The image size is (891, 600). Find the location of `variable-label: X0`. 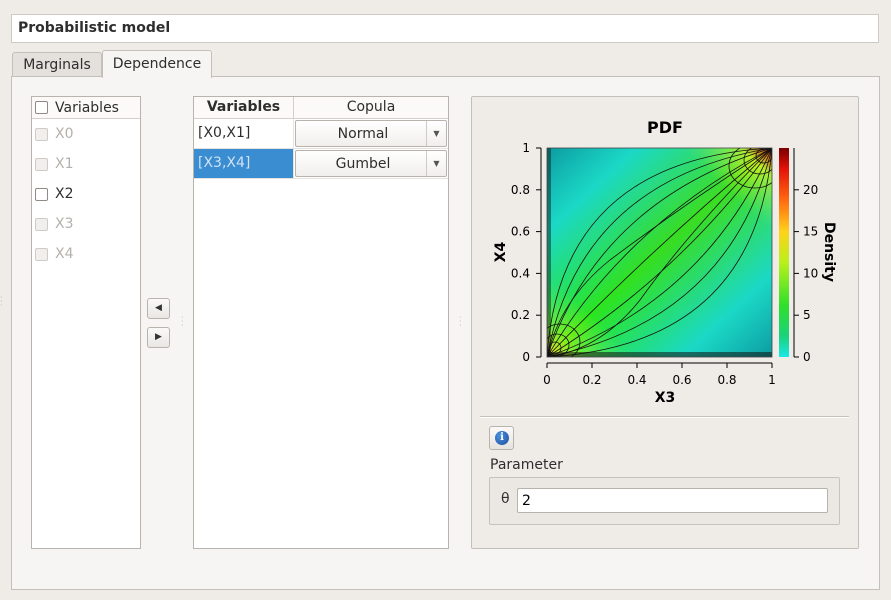

variable-label: X0 is located at coordinates (64, 134).